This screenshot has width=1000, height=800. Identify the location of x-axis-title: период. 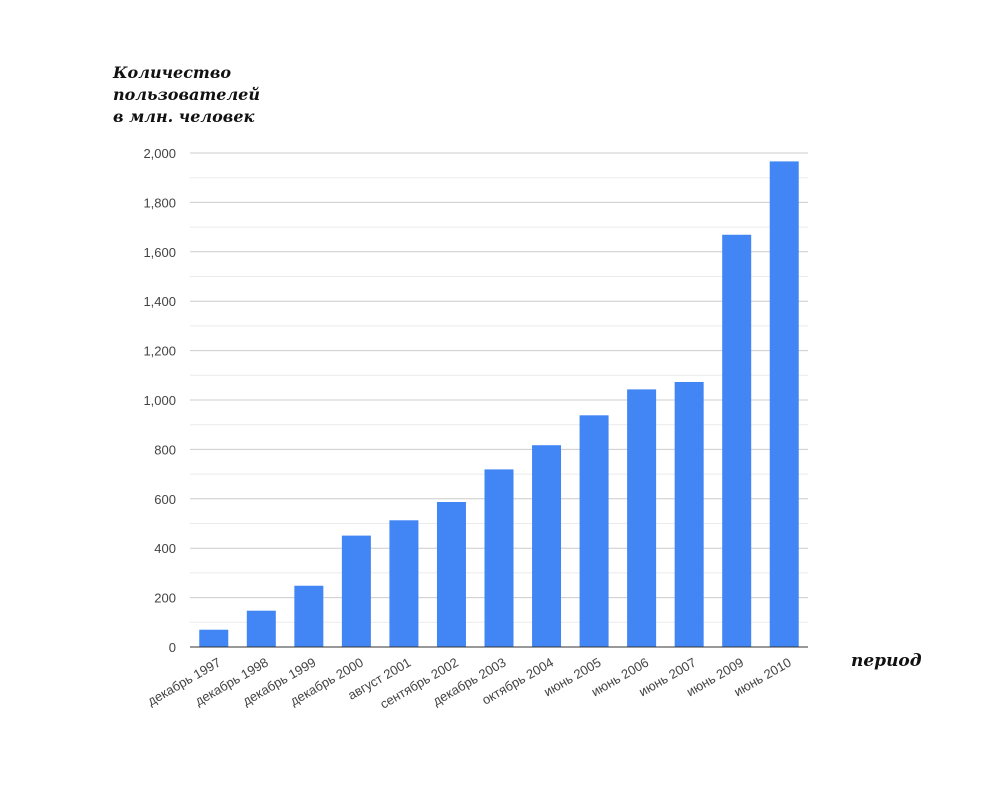
(886, 661).